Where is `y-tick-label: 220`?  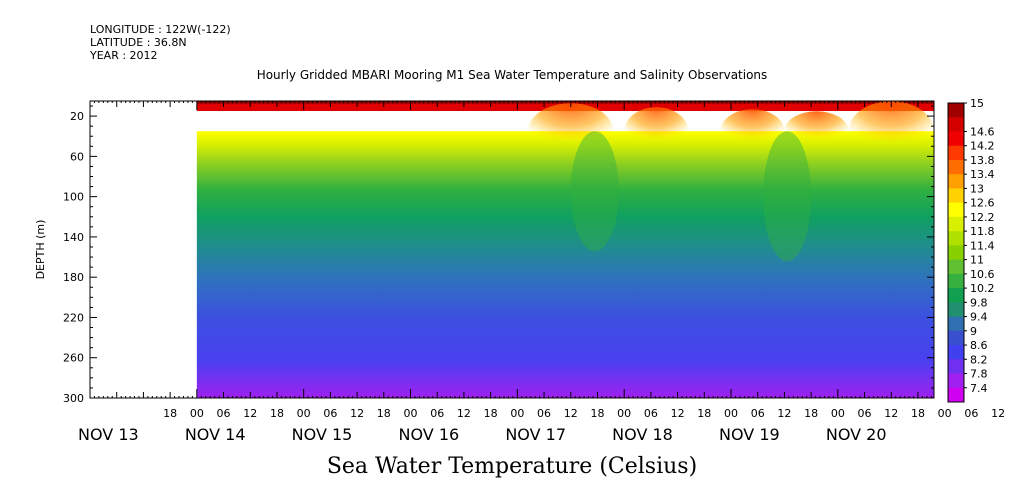 y-tick-label: 220 is located at coordinates (73, 317).